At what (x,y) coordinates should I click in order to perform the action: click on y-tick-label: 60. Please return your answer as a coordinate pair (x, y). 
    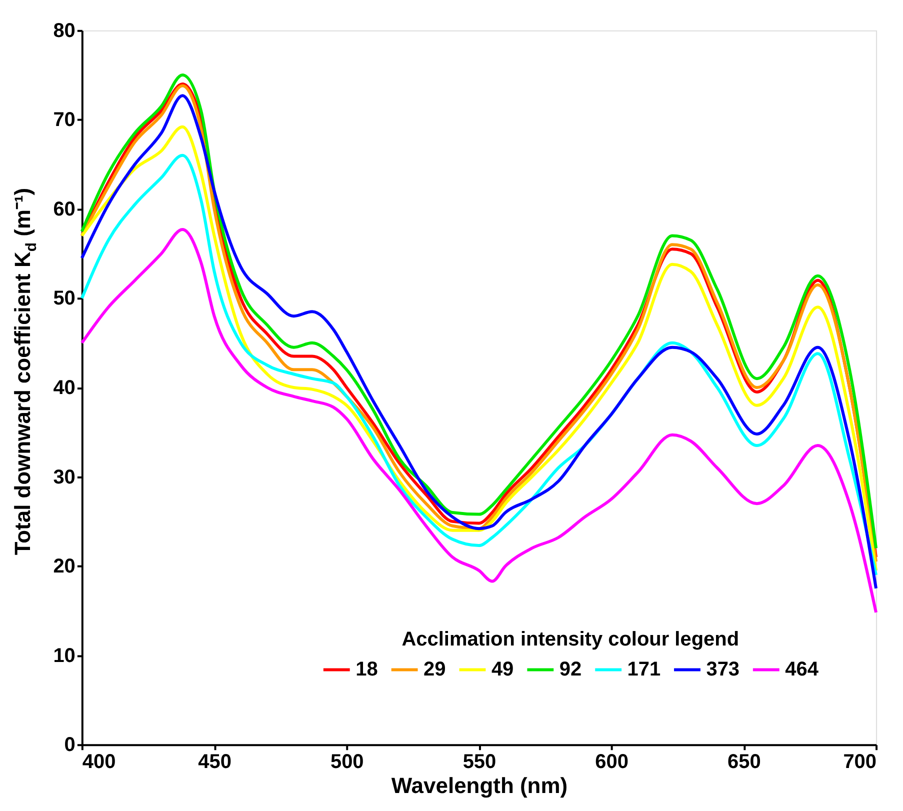
    Looking at the image, I should click on (64, 209).